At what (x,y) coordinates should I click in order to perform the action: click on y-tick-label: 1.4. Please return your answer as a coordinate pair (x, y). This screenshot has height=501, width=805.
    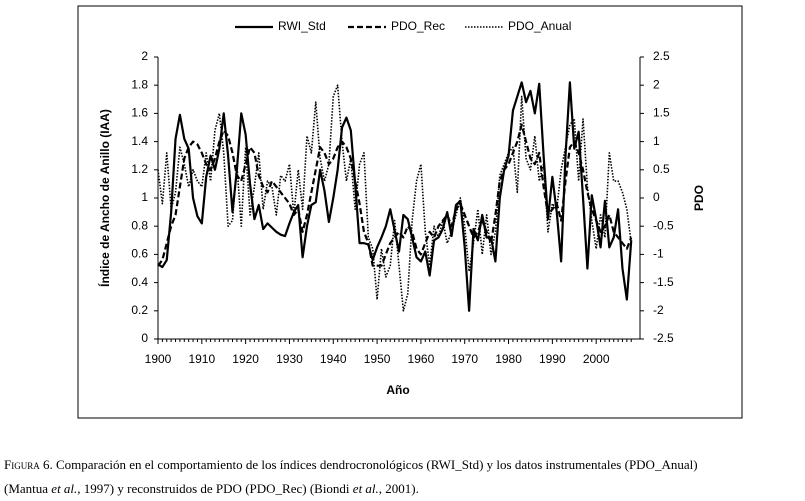
    Looking at the image, I should click on (139, 141).